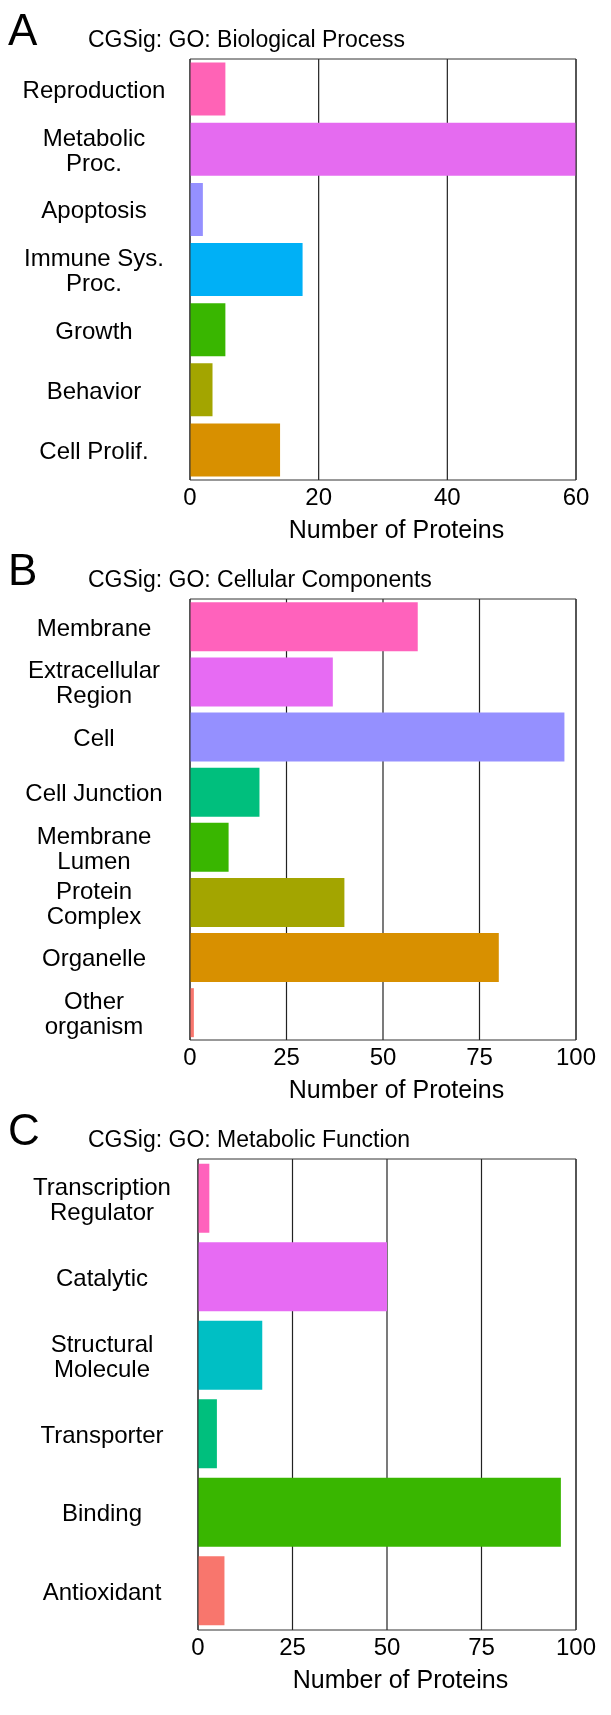  Describe the element at coordinates (102, 1434) in the screenshot. I see `y-tick-label: Transporter` at that location.